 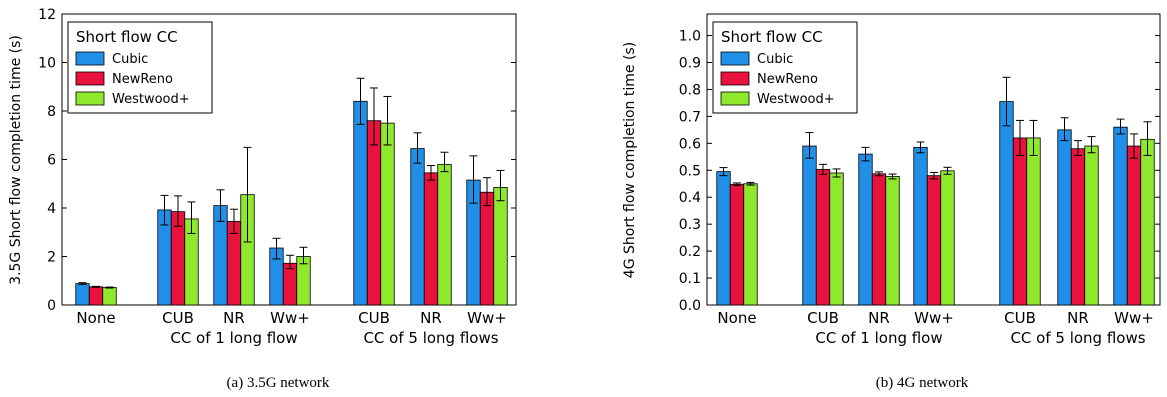 I want to click on y-tick-label: 0.3, so click(x=690, y=225).